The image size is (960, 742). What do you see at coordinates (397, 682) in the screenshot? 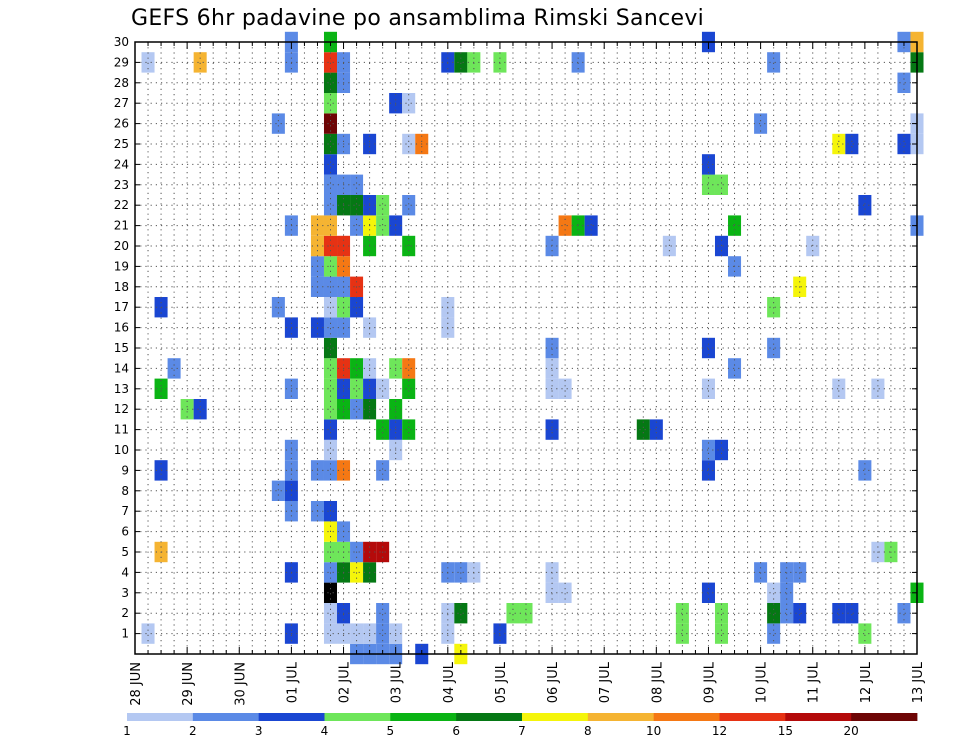
I see `x-tick-label: 03 JUL` at bounding box center [397, 682].